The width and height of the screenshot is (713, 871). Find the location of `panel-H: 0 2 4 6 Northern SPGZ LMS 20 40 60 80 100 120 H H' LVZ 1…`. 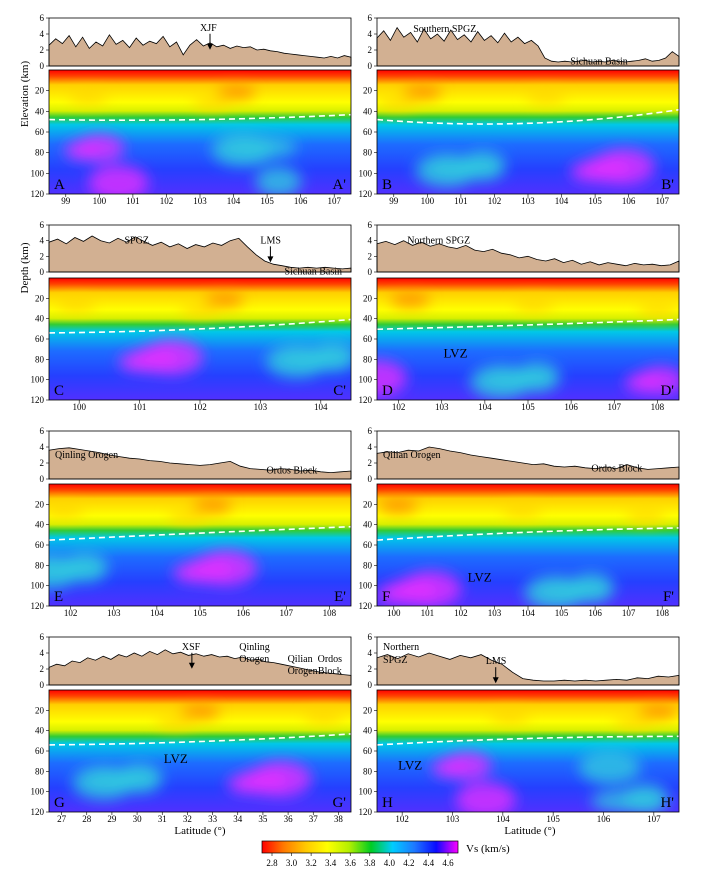

panel-H: 0 2 4 6 Northern SPGZ LMS 20 40 60 80 100 120 H H' LVZ 1… is located at coordinates (519, 728).